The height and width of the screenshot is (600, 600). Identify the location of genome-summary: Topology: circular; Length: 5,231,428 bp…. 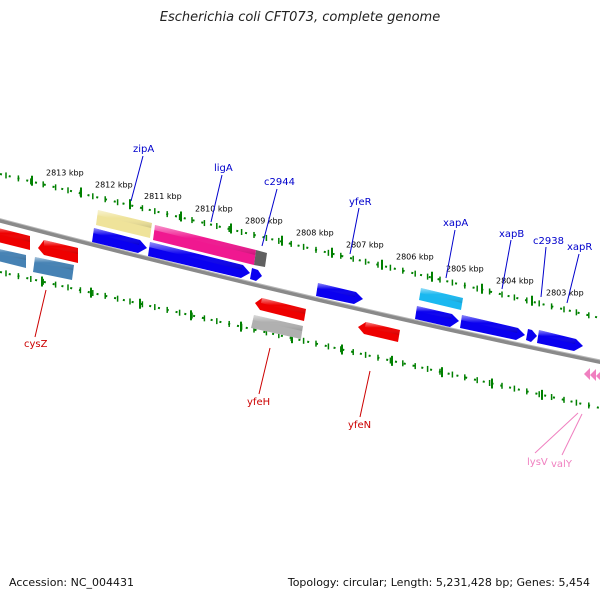
(438, 582).